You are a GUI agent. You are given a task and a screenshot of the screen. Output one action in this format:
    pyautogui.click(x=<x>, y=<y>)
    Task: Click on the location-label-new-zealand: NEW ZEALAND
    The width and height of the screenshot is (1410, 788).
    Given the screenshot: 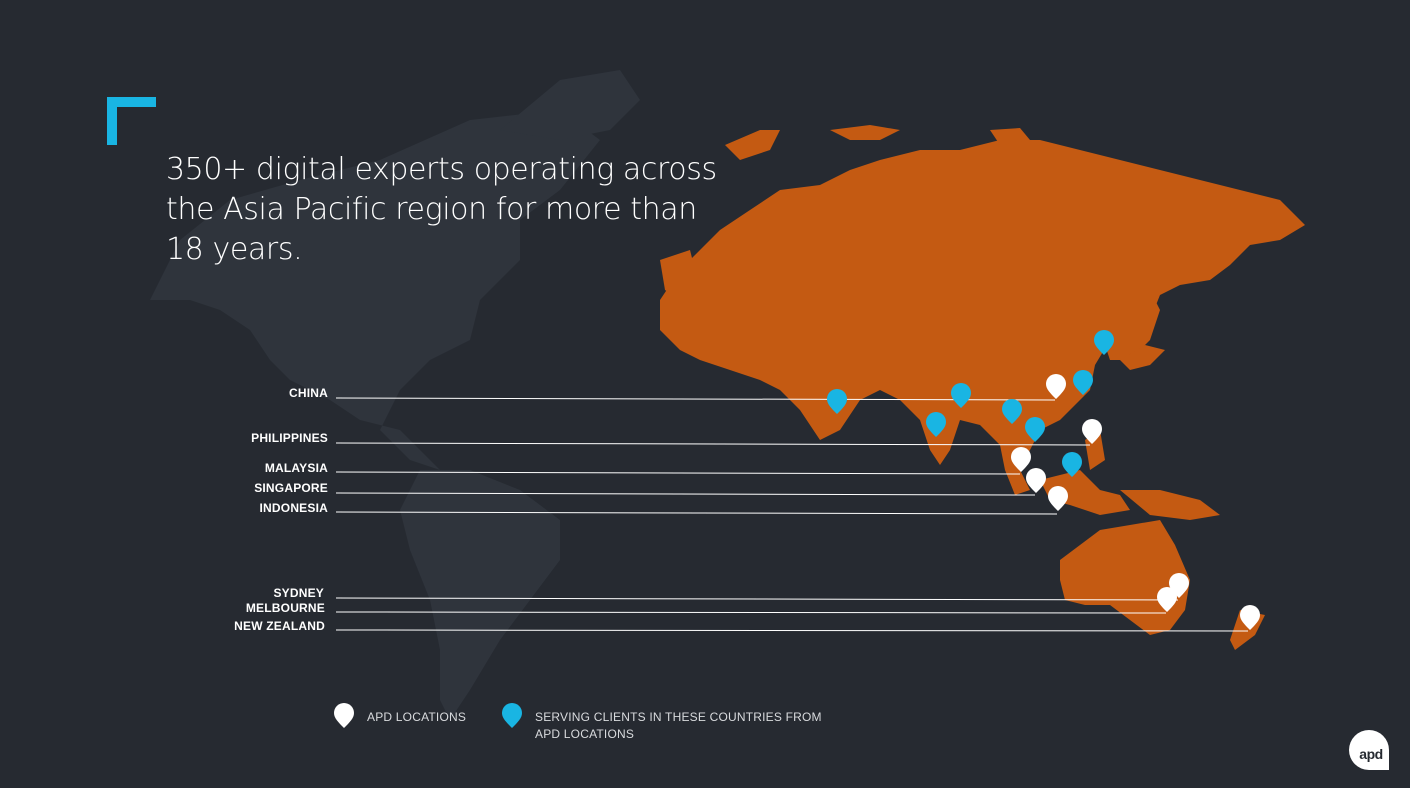 What is the action you would take?
    pyautogui.click(x=279, y=626)
    